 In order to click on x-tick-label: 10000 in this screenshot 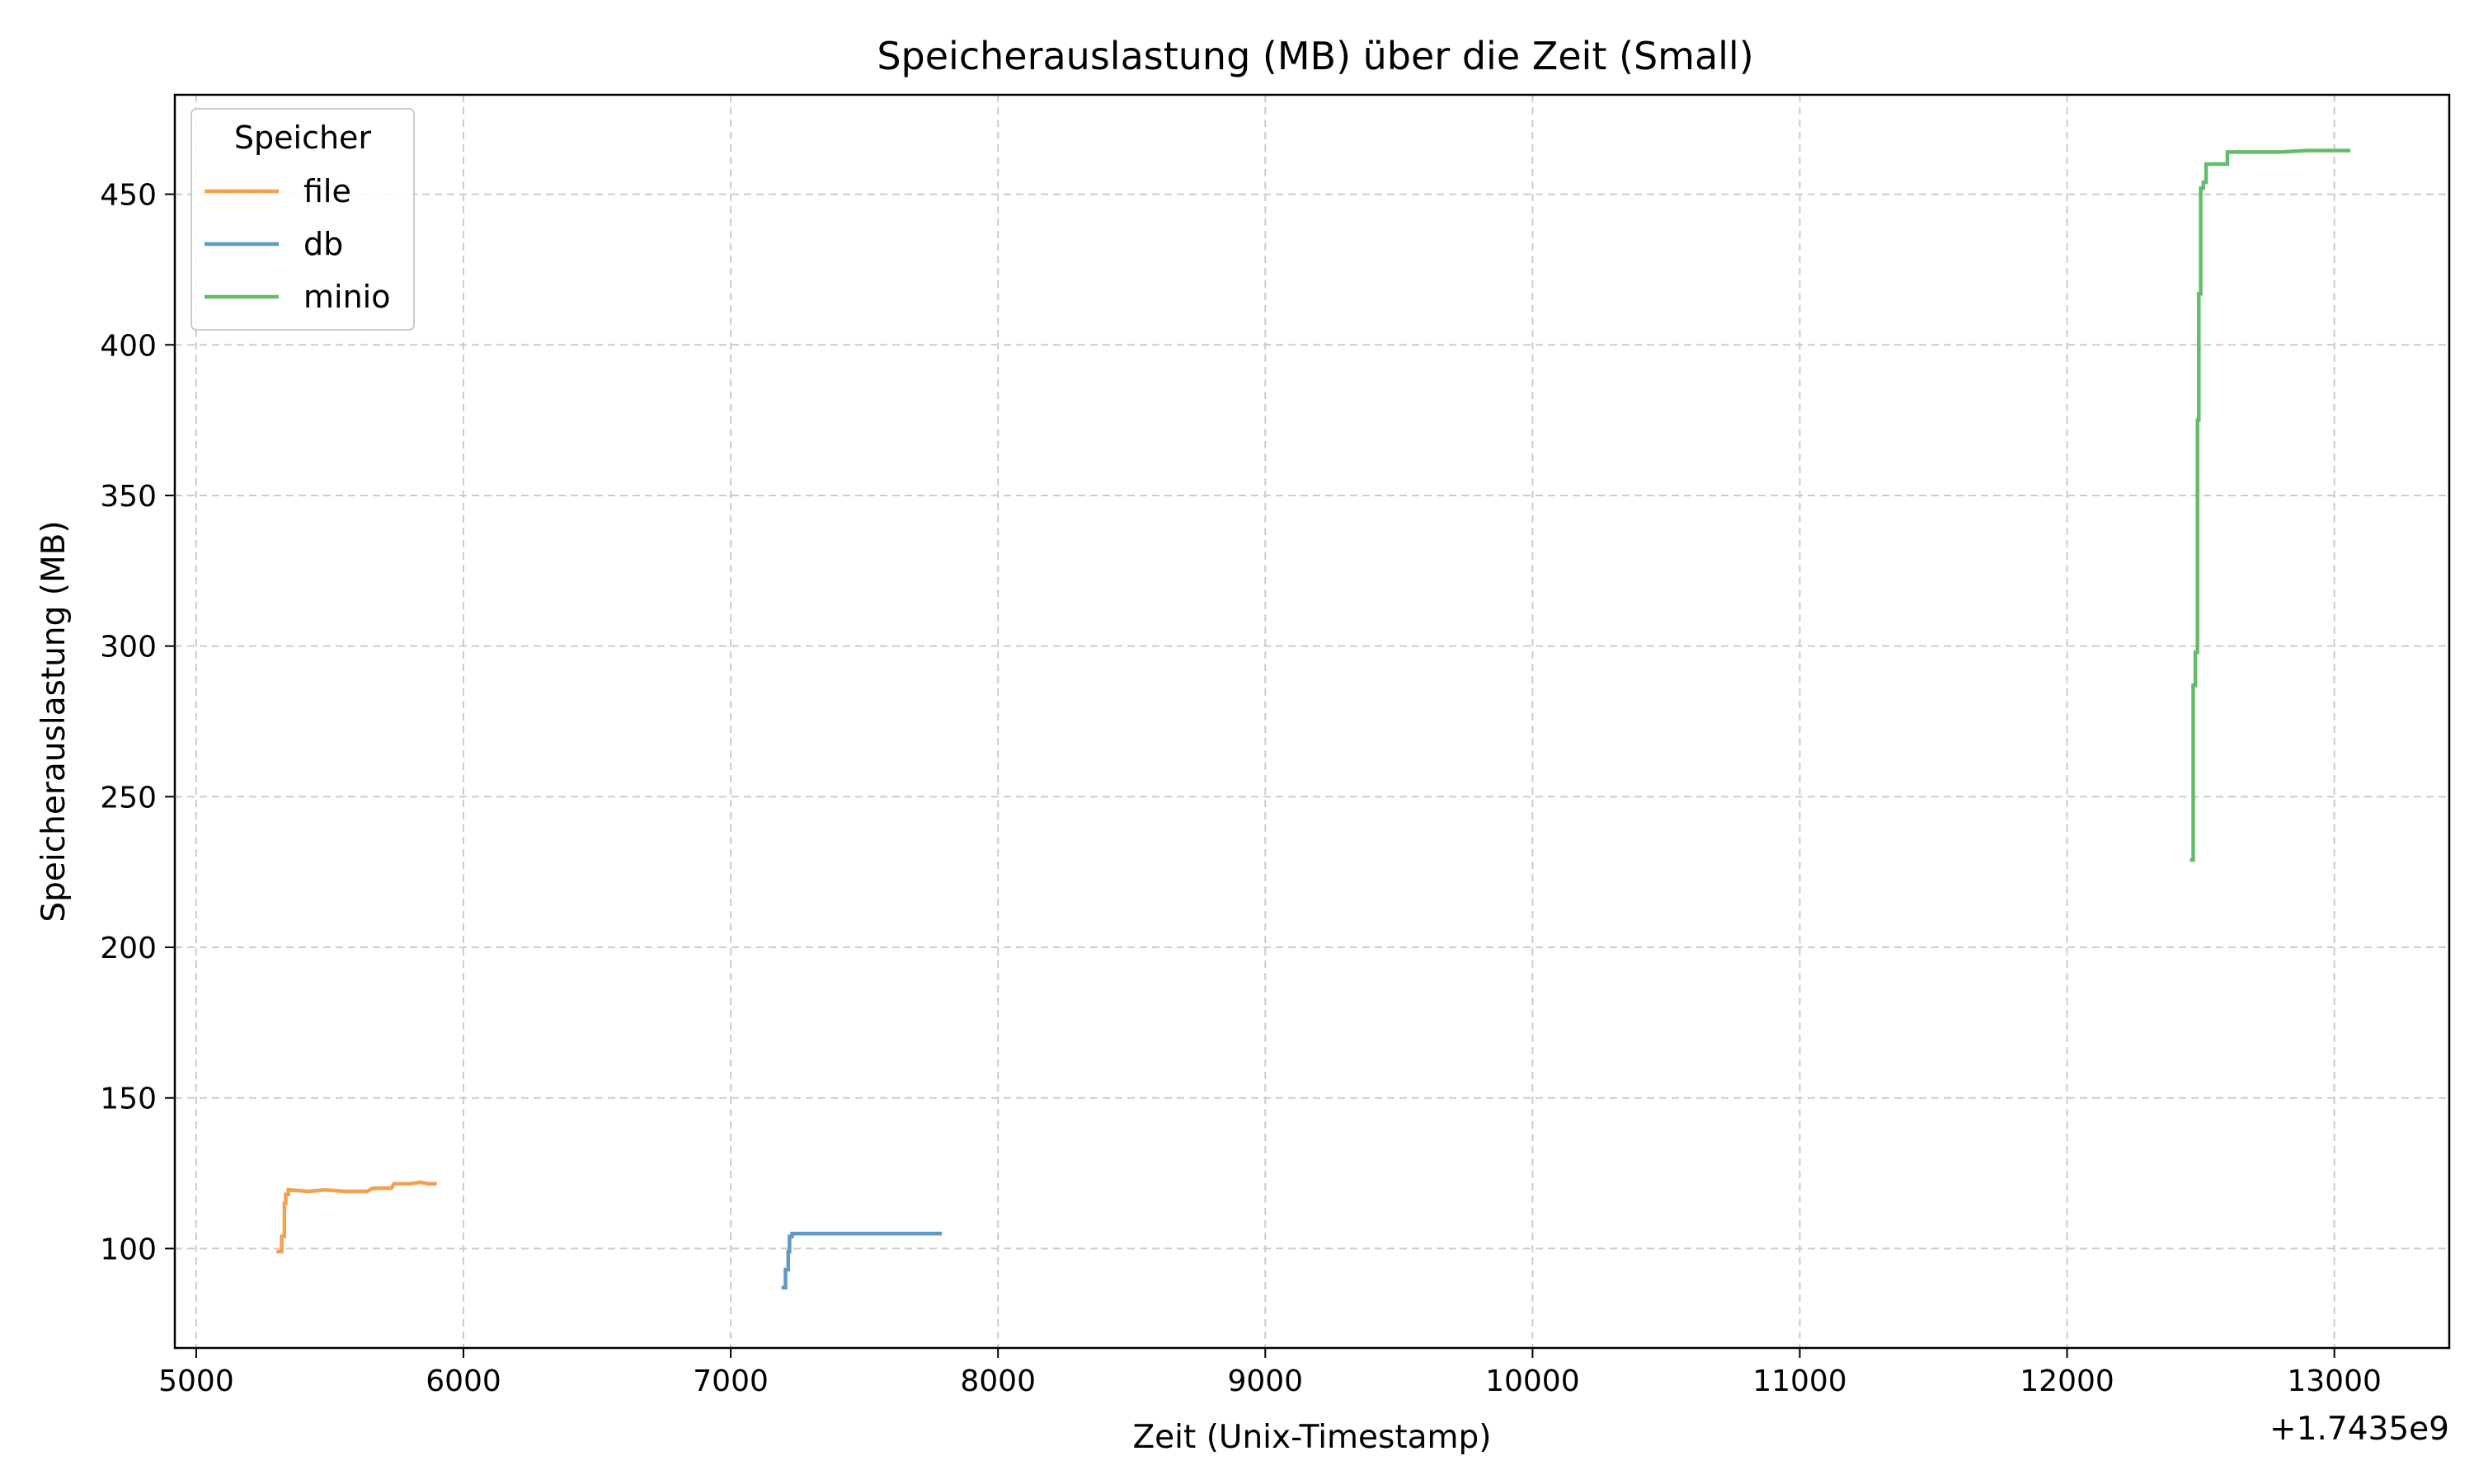, I will do `click(1532, 1381)`.